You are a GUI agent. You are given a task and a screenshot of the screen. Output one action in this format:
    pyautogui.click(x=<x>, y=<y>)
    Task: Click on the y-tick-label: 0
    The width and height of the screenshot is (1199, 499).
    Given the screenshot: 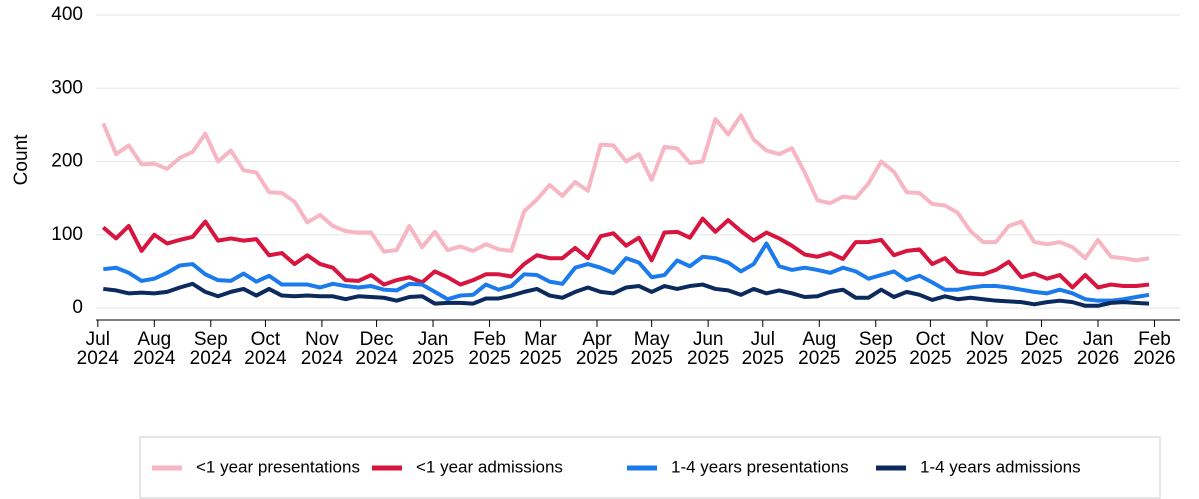 What is the action you would take?
    pyautogui.click(x=77, y=307)
    